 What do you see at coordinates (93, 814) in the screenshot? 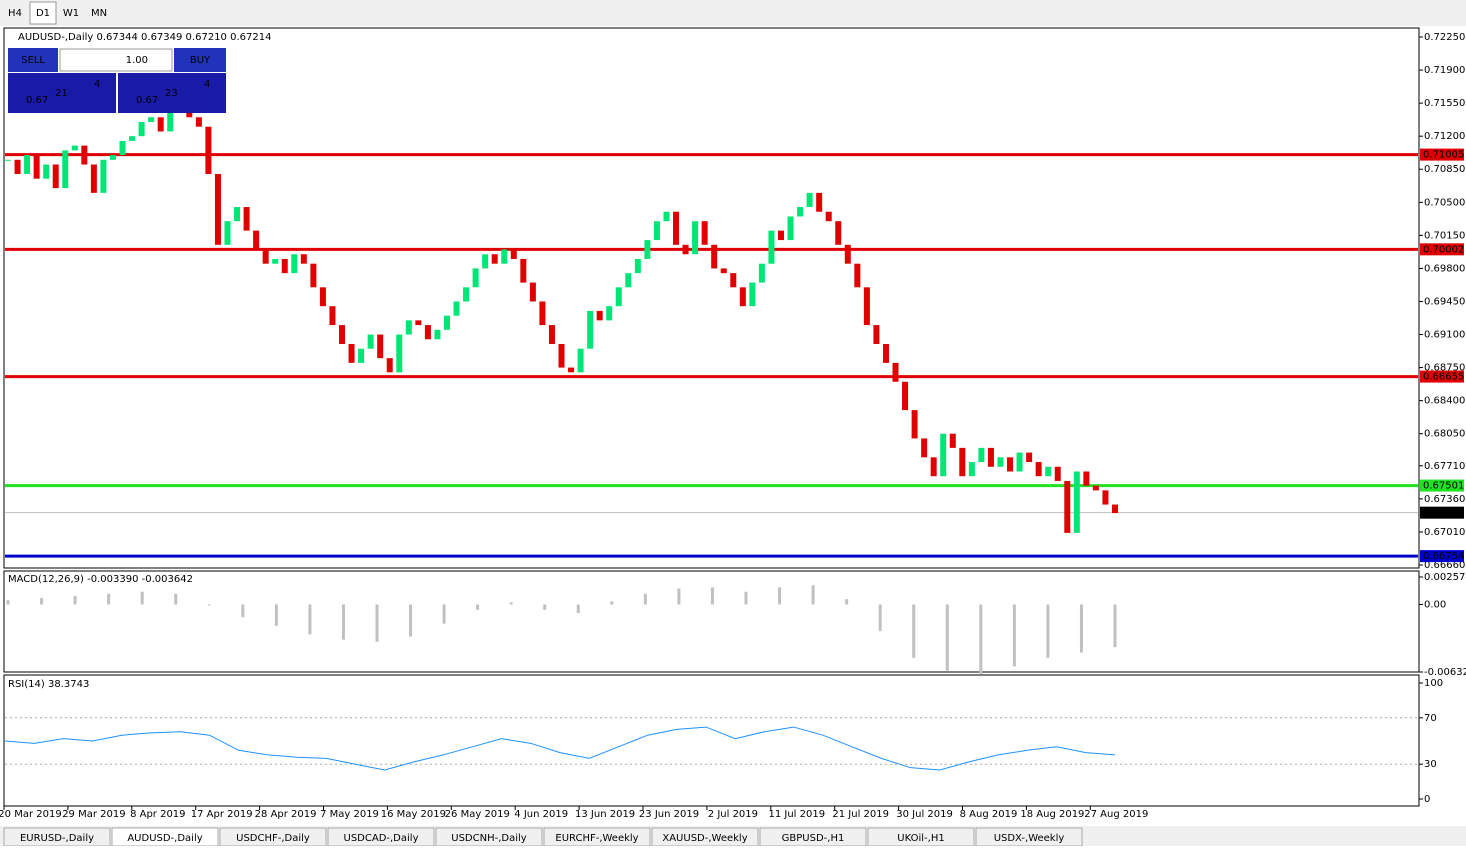
I see `x-tick-label: 29 Mar 2019` at bounding box center [93, 814].